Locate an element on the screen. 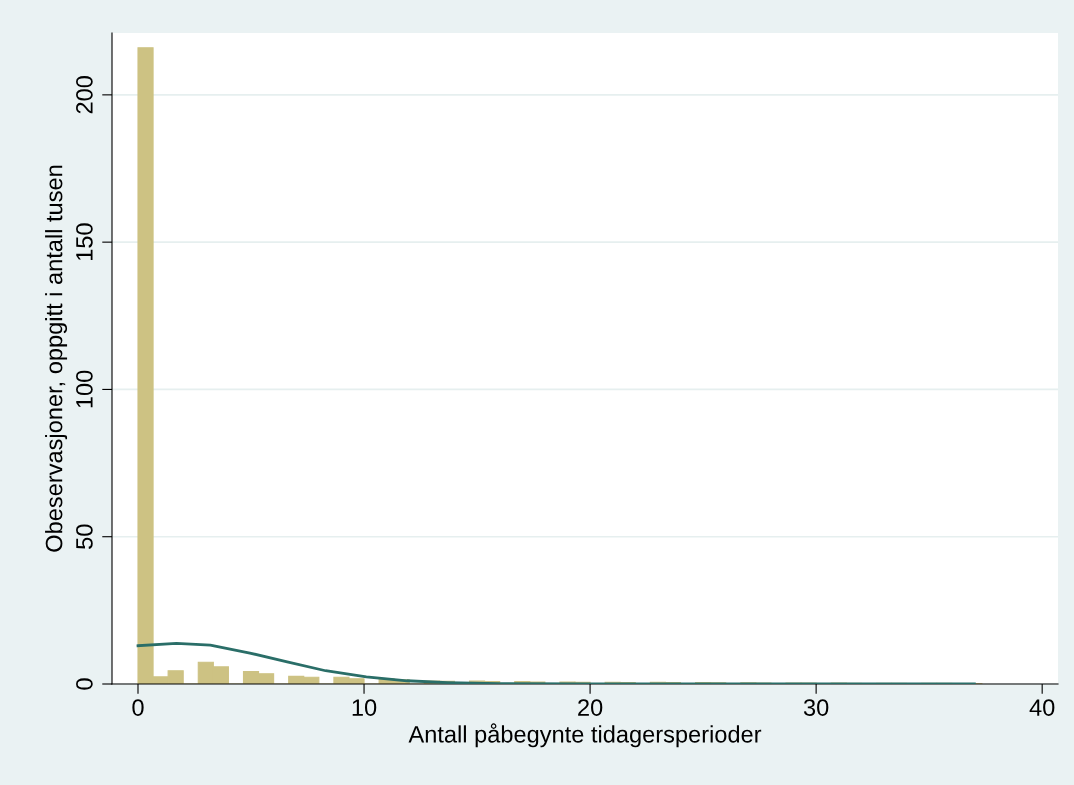 This screenshot has height=785, width=1074. x-tick-label: 10 is located at coordinates (364, 707).